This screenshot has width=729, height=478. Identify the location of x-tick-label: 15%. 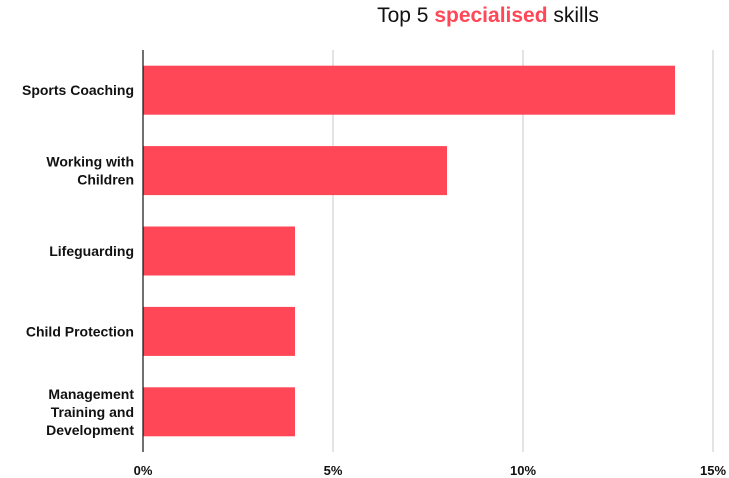
(713, 470).